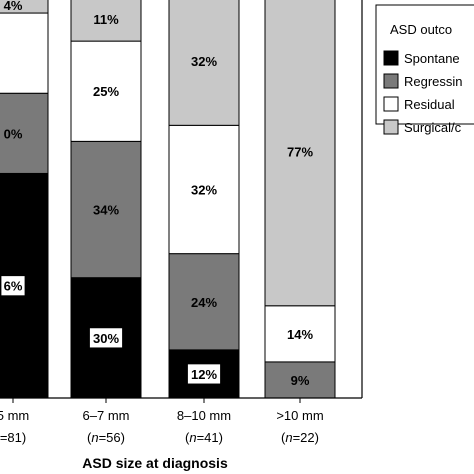 The width and height of the screenshot is (474, 474). Describe the element at coordinates (14, 415) in the screenshot. I see `x-tick-label: 5 mm` at that location.